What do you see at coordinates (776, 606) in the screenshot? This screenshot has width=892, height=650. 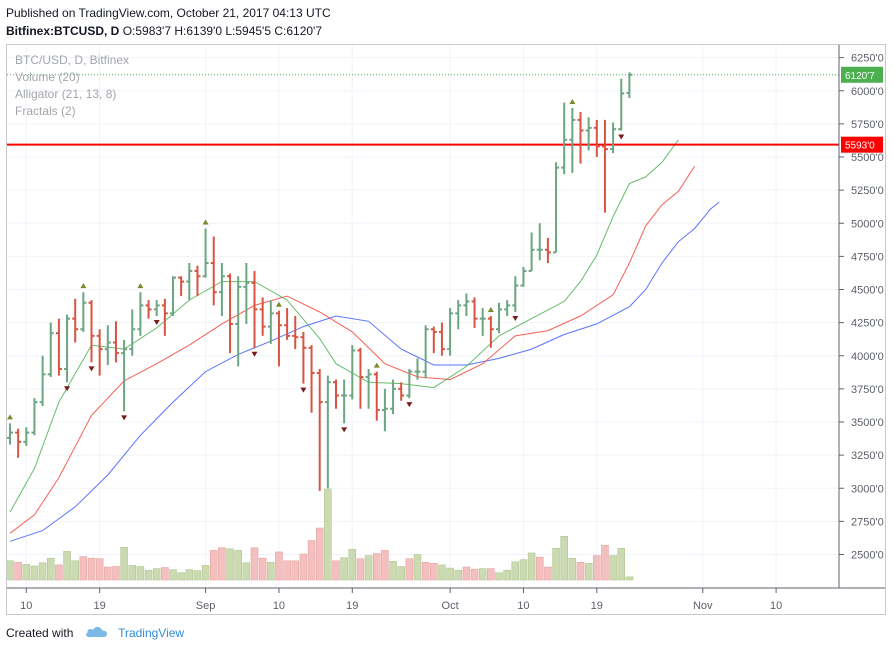 I see `x-tick-label: 10` at bounding box center [776, 606].